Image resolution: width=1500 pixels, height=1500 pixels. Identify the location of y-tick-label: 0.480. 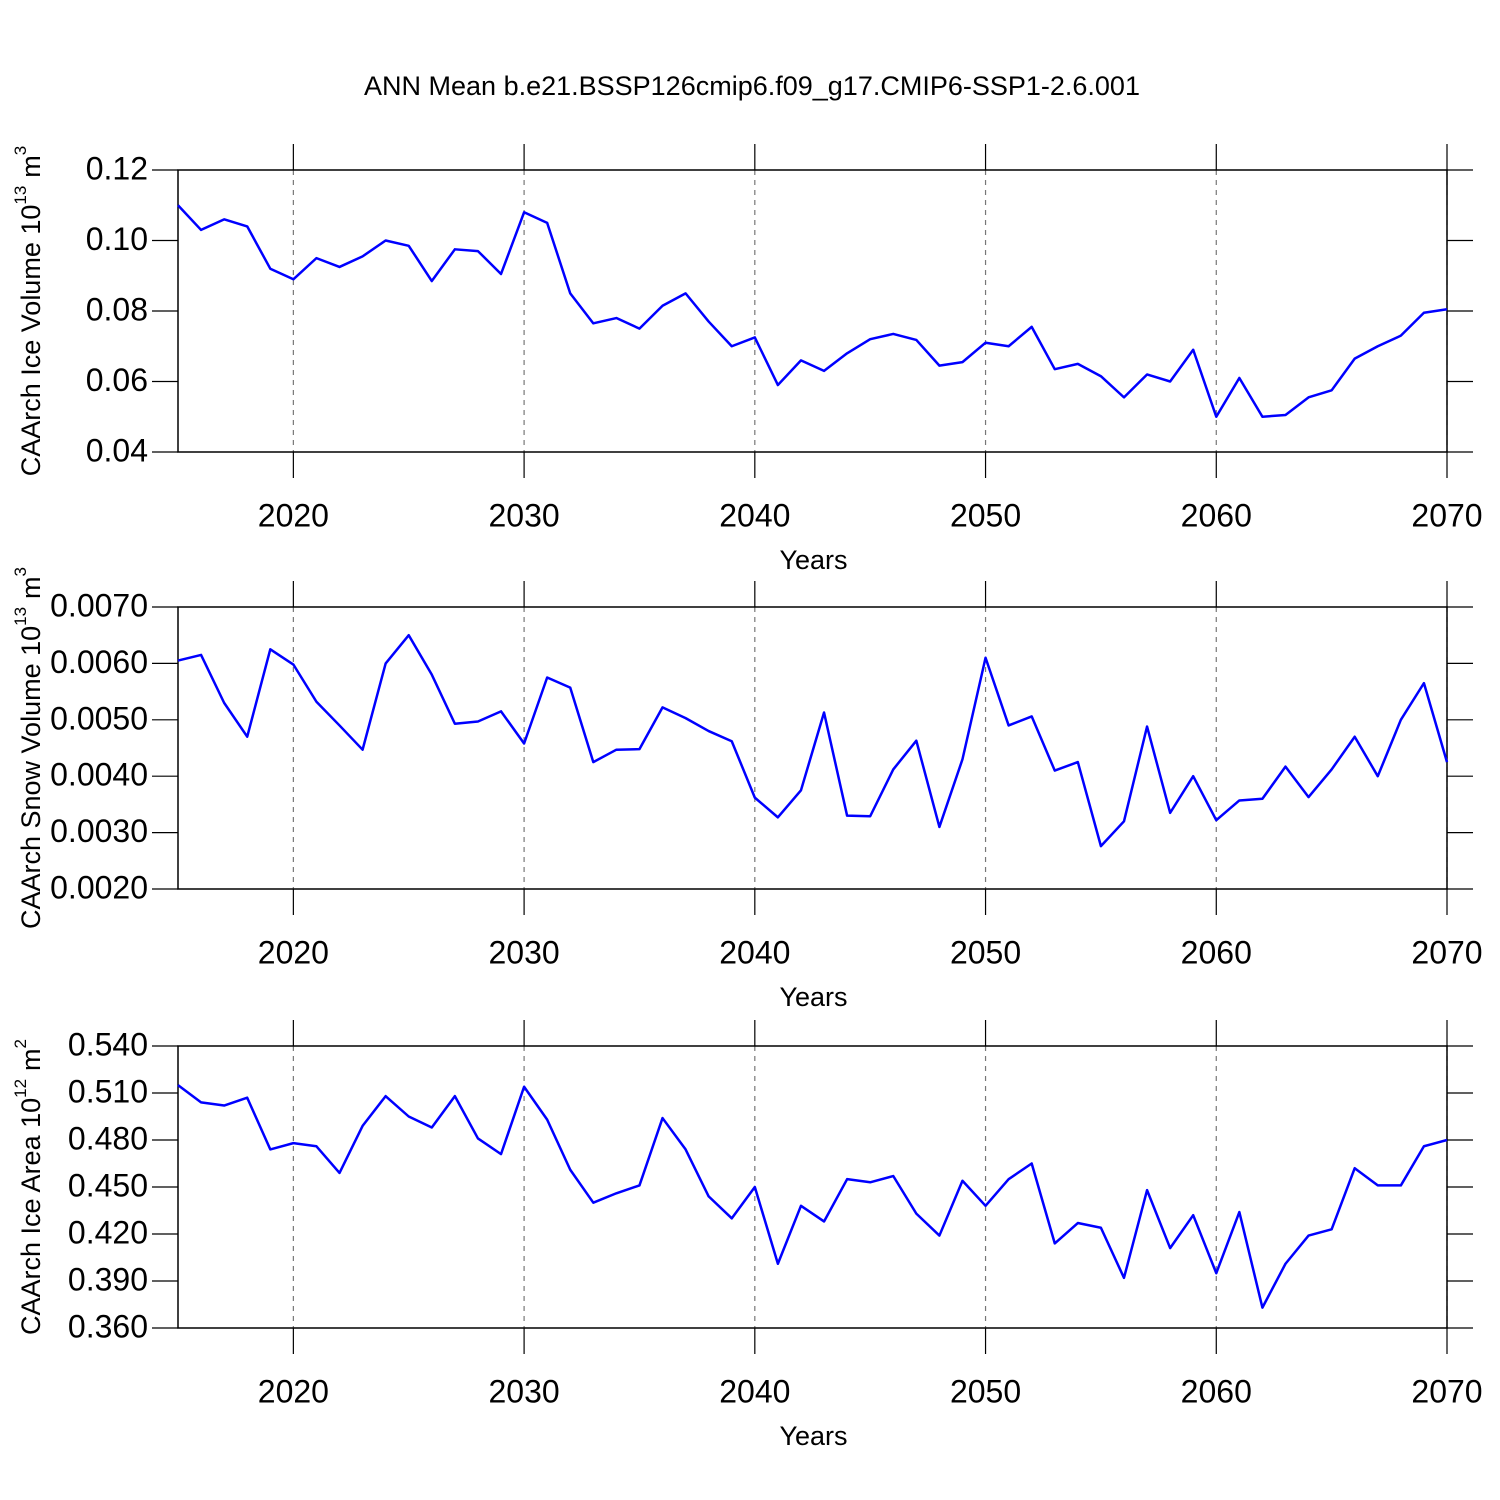
(108, 1138).